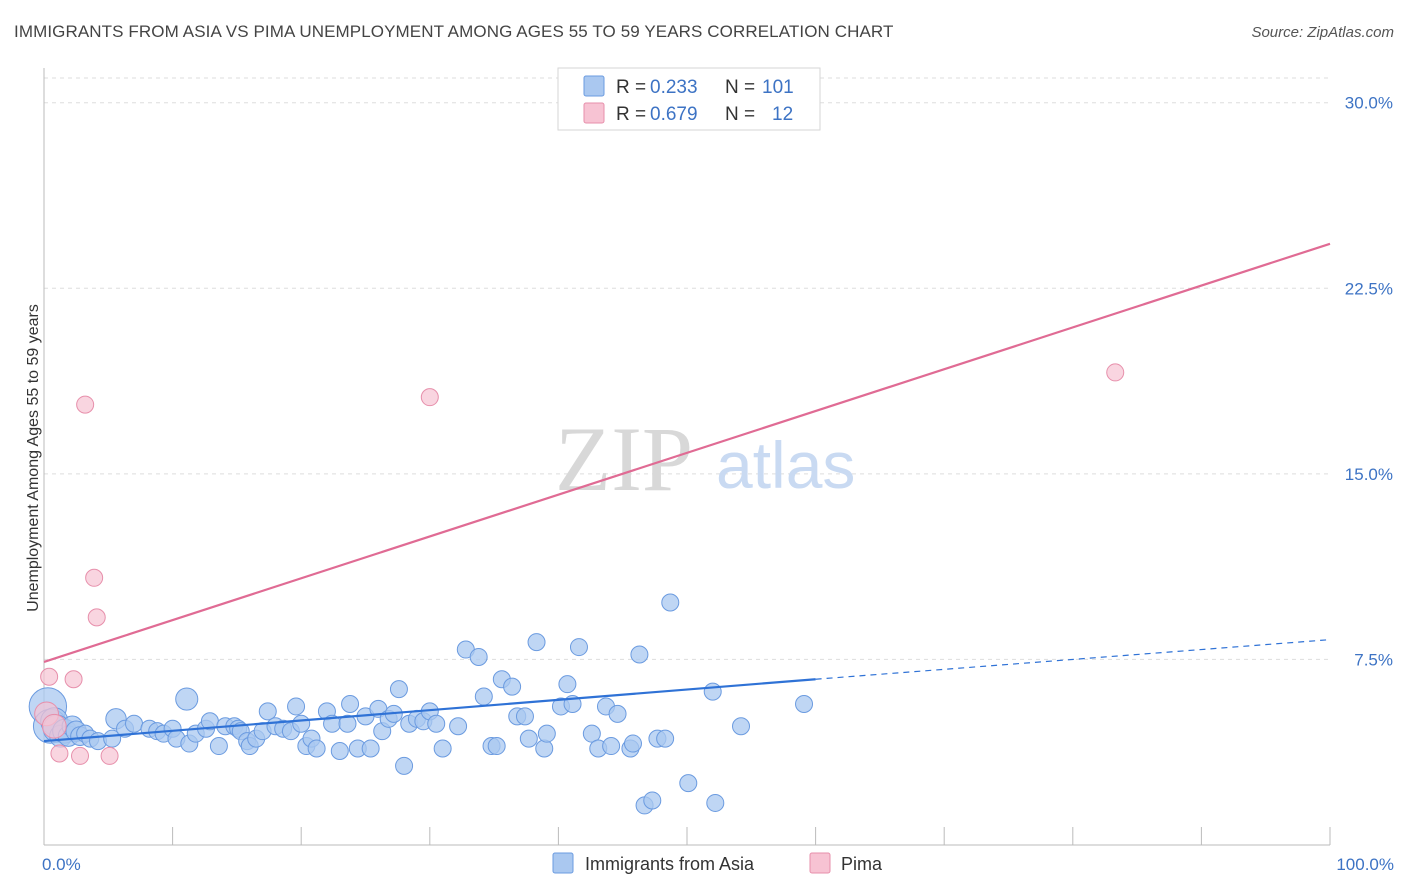 The width and height of the screenshot is (1406, 892). Describe the element at coordinates (785, 465) in the screenshot. I see `watermark-atlas: atlas` at that location.